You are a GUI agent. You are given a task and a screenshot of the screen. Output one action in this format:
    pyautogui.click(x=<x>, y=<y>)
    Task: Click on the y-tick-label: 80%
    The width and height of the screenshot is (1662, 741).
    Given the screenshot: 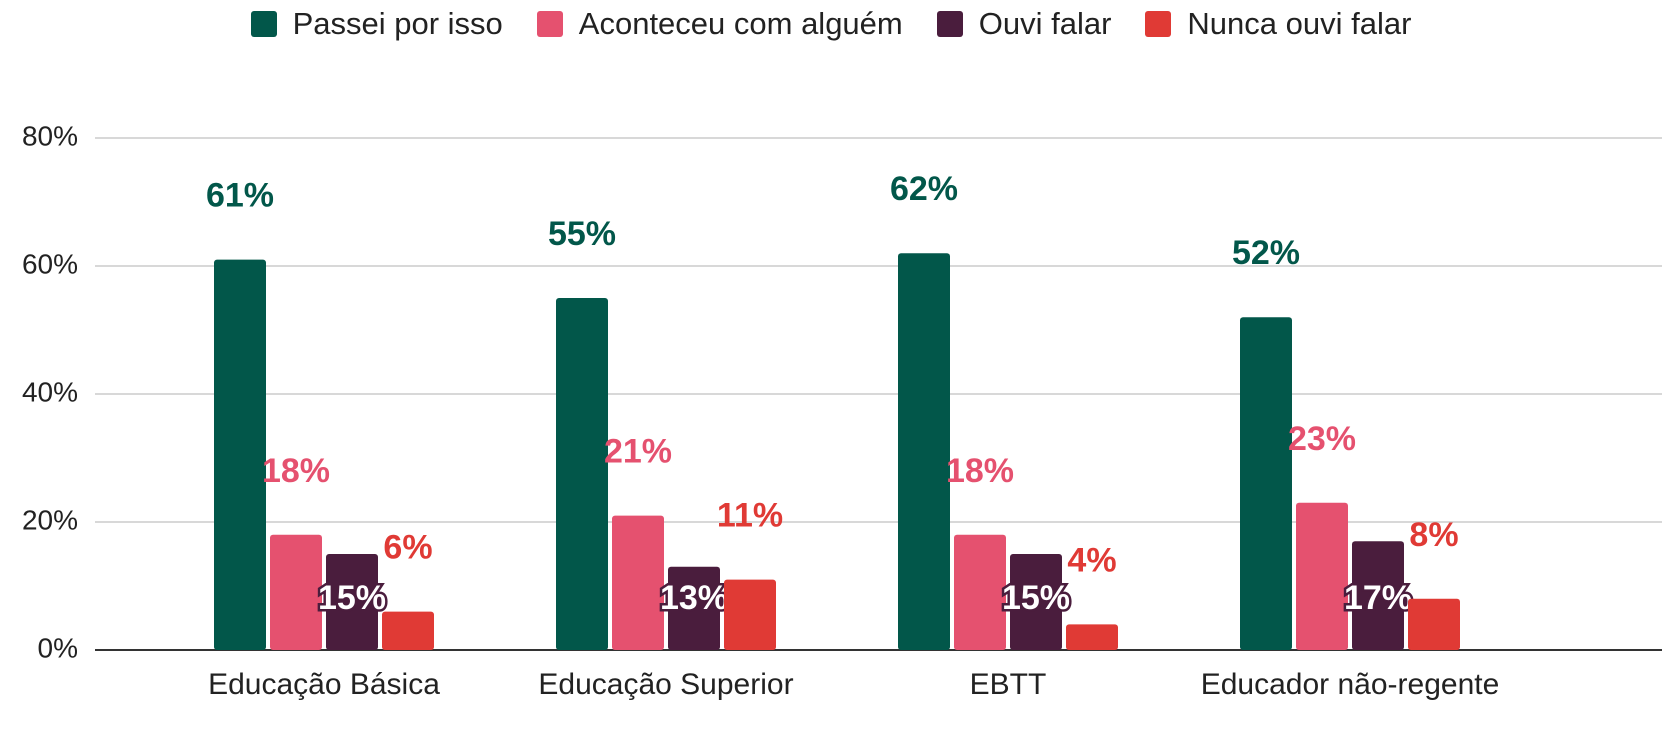 What is the action you would take?
    pyautogui.click(x=50, y=135)
    